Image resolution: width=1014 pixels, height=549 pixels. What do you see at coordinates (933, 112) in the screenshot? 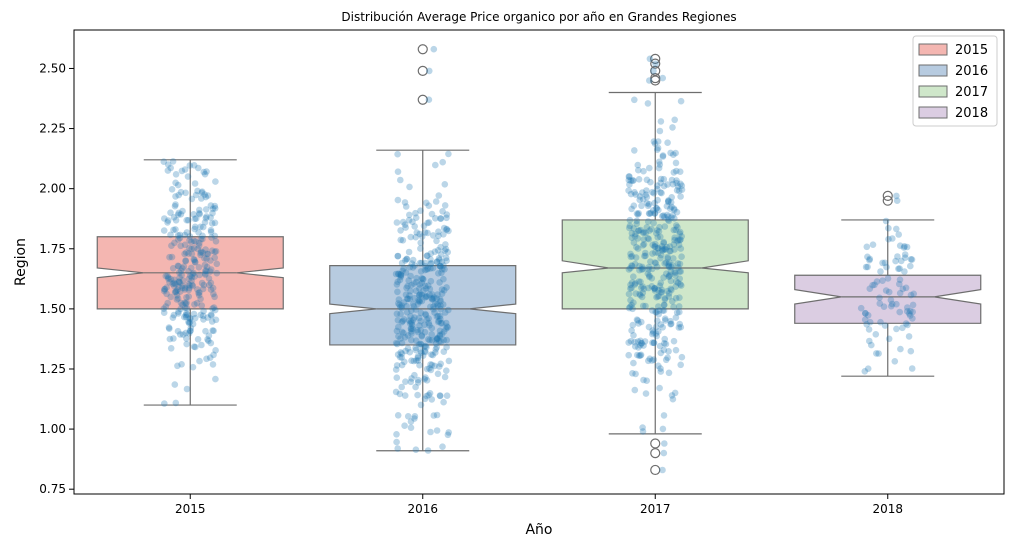
I see `legend-swatch-2018` at bounding box center [933, 112].